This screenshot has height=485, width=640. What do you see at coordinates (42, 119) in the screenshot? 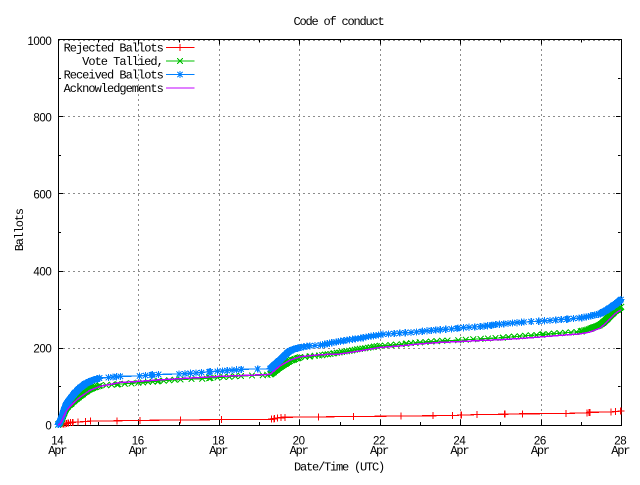
I see `svg-text: 800` at bounding box center [42, 119].